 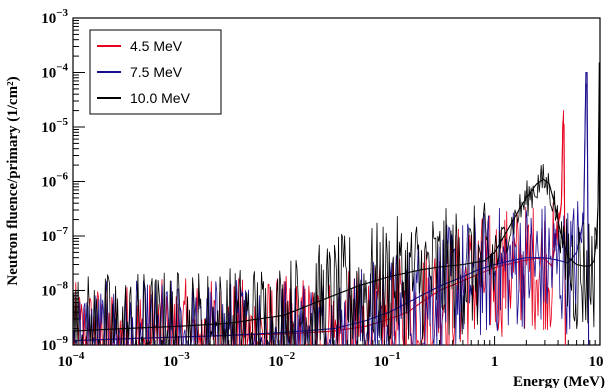 I want to click on x-tick-label: 10, so click(x=596, y=362).